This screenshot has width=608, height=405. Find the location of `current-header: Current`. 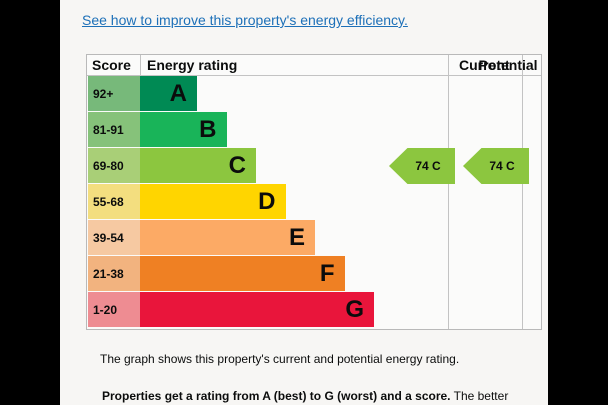

current-header: Current is located at coordinates (484, 65).